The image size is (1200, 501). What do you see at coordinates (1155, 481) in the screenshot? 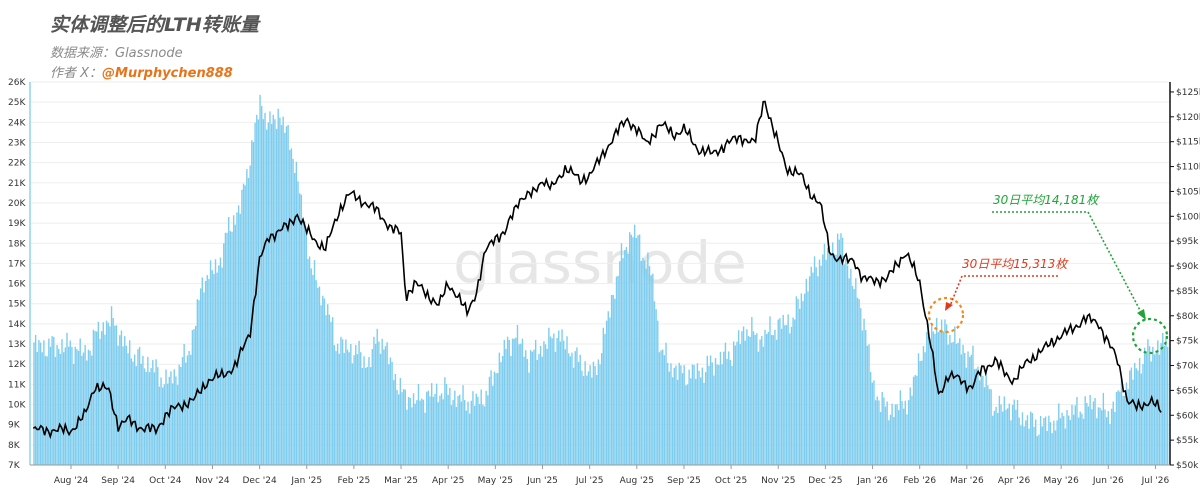
I see `x-tick-label: Jul '26` at bounding box center [1155, 481].